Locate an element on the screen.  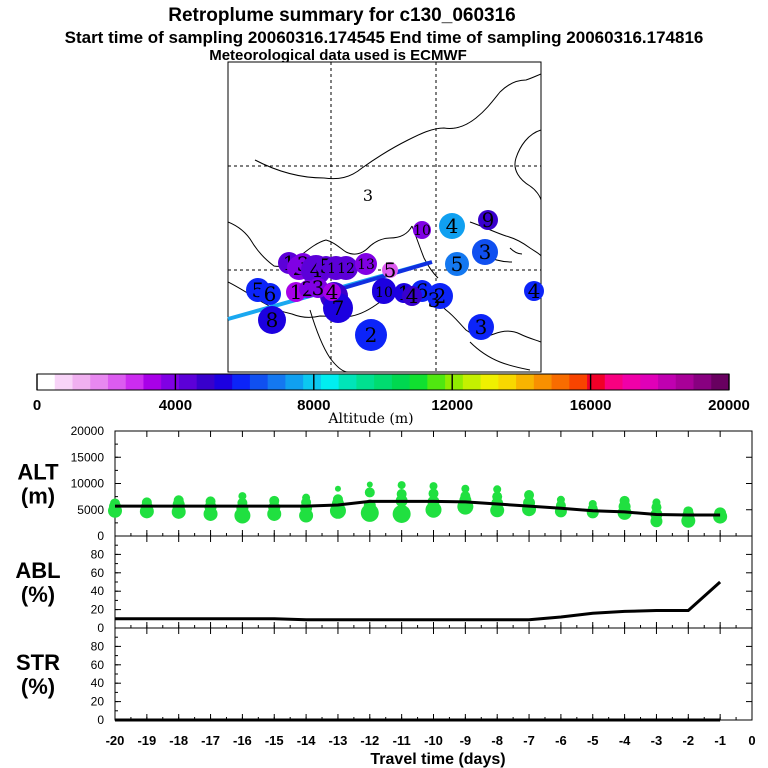
plume-cluster-label: 9 is located at coordinates (488, 220).